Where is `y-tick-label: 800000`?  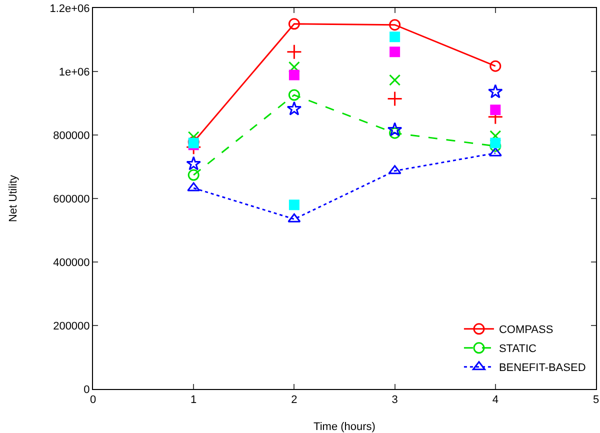
y-tick-label: 800000 is located at coordinates (71, 136).